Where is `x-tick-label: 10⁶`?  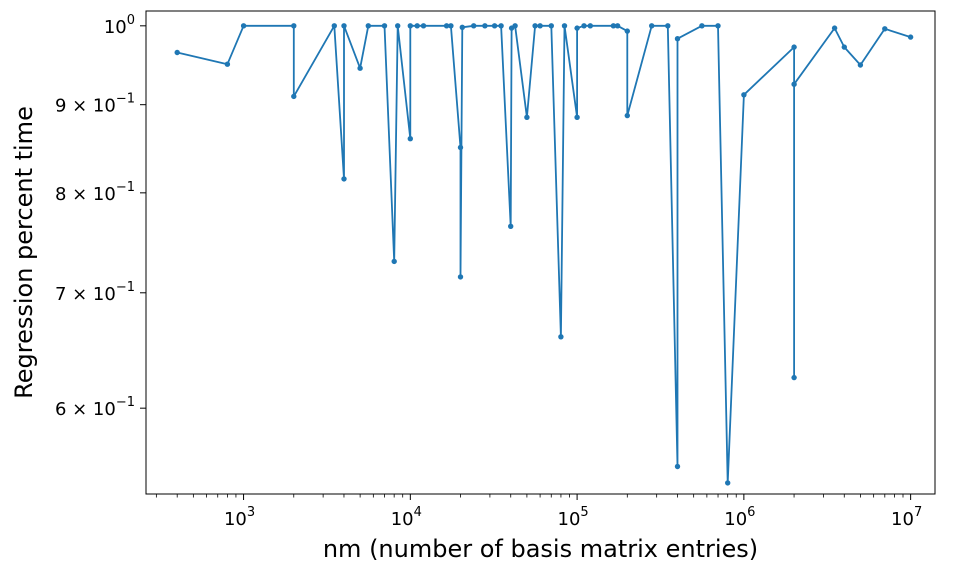
x-tick-label: 10⁶ is located at coordinates (739, 517).